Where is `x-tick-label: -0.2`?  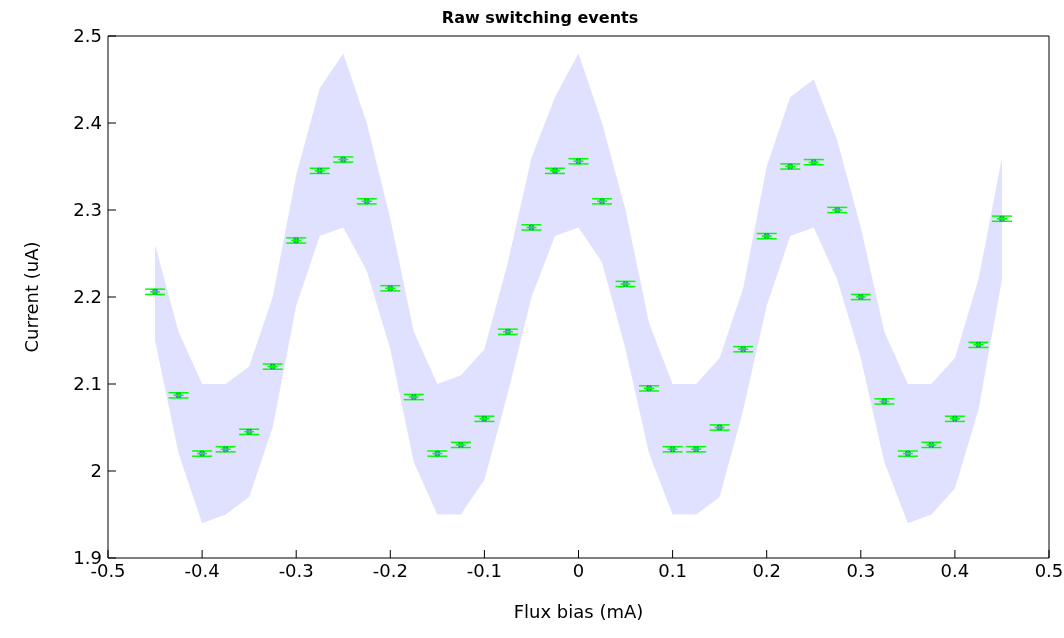
x-tick-label: -0.2 is located at coordinates (390, 570).